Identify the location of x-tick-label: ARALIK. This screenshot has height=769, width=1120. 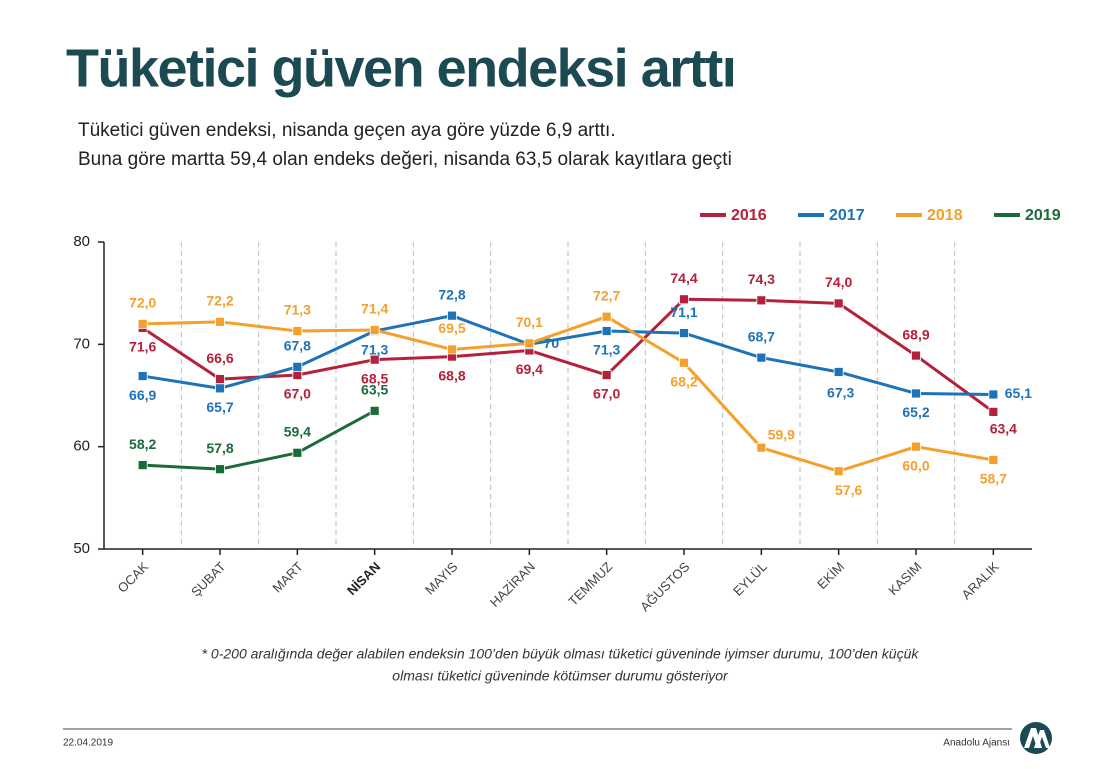
(981, 581).